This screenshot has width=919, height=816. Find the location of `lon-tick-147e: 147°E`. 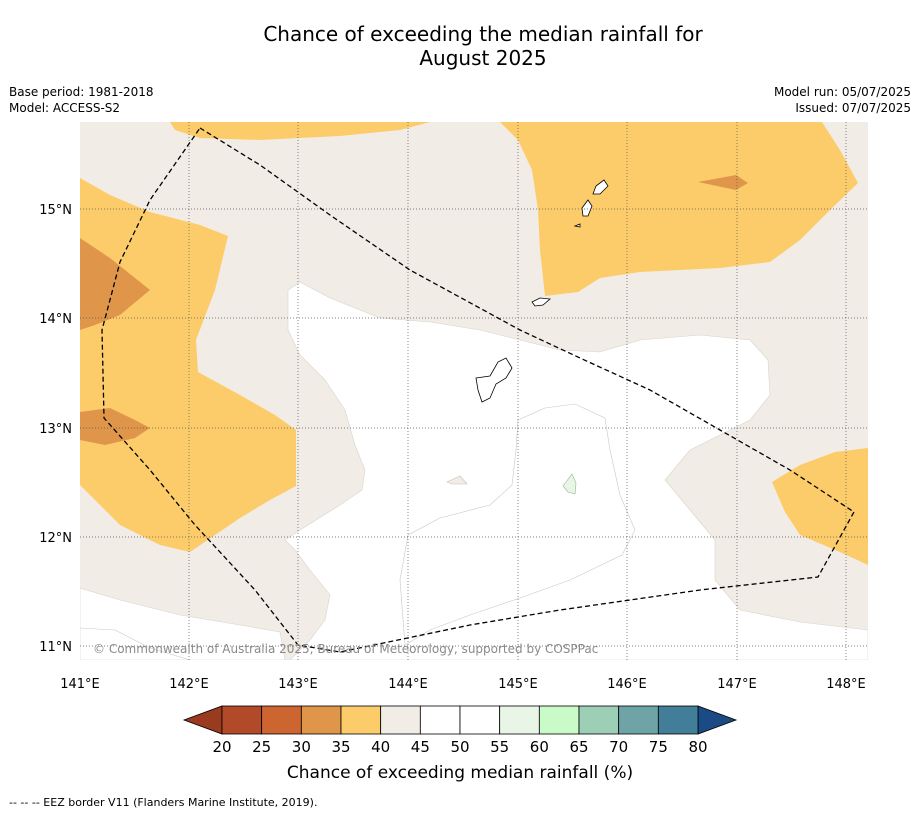

lon-tick-147e: 147°E is located at coordinates (737, 684).